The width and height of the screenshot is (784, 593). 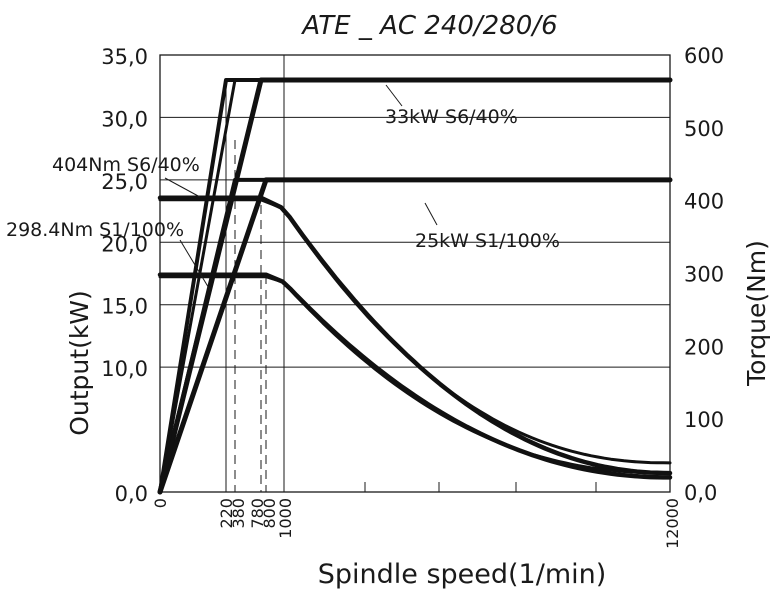 I want to click on x-tick-label-5: 1000, so click(x=285, y=518).